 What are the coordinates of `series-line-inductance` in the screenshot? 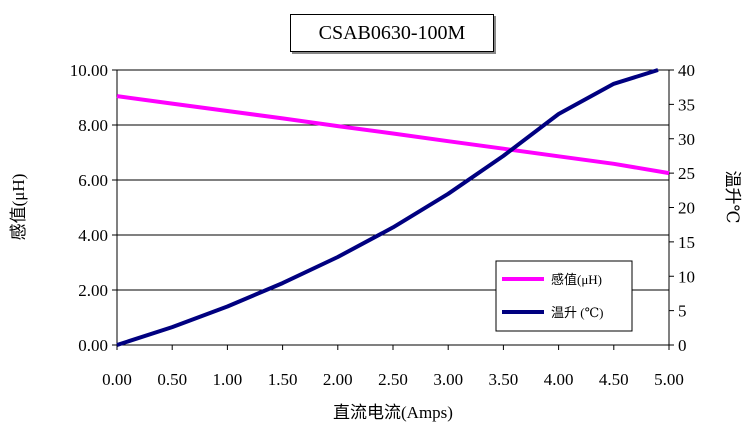 It's located at (393, 135).